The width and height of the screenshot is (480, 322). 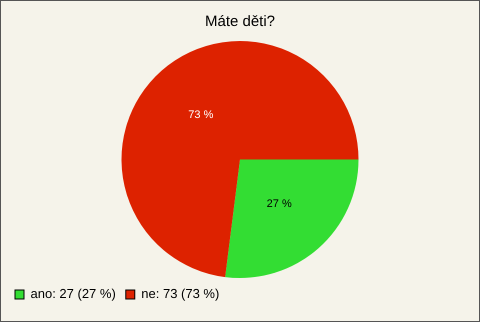 I want to click on chart-title: Máte děti?, so click(x=240, y=21).